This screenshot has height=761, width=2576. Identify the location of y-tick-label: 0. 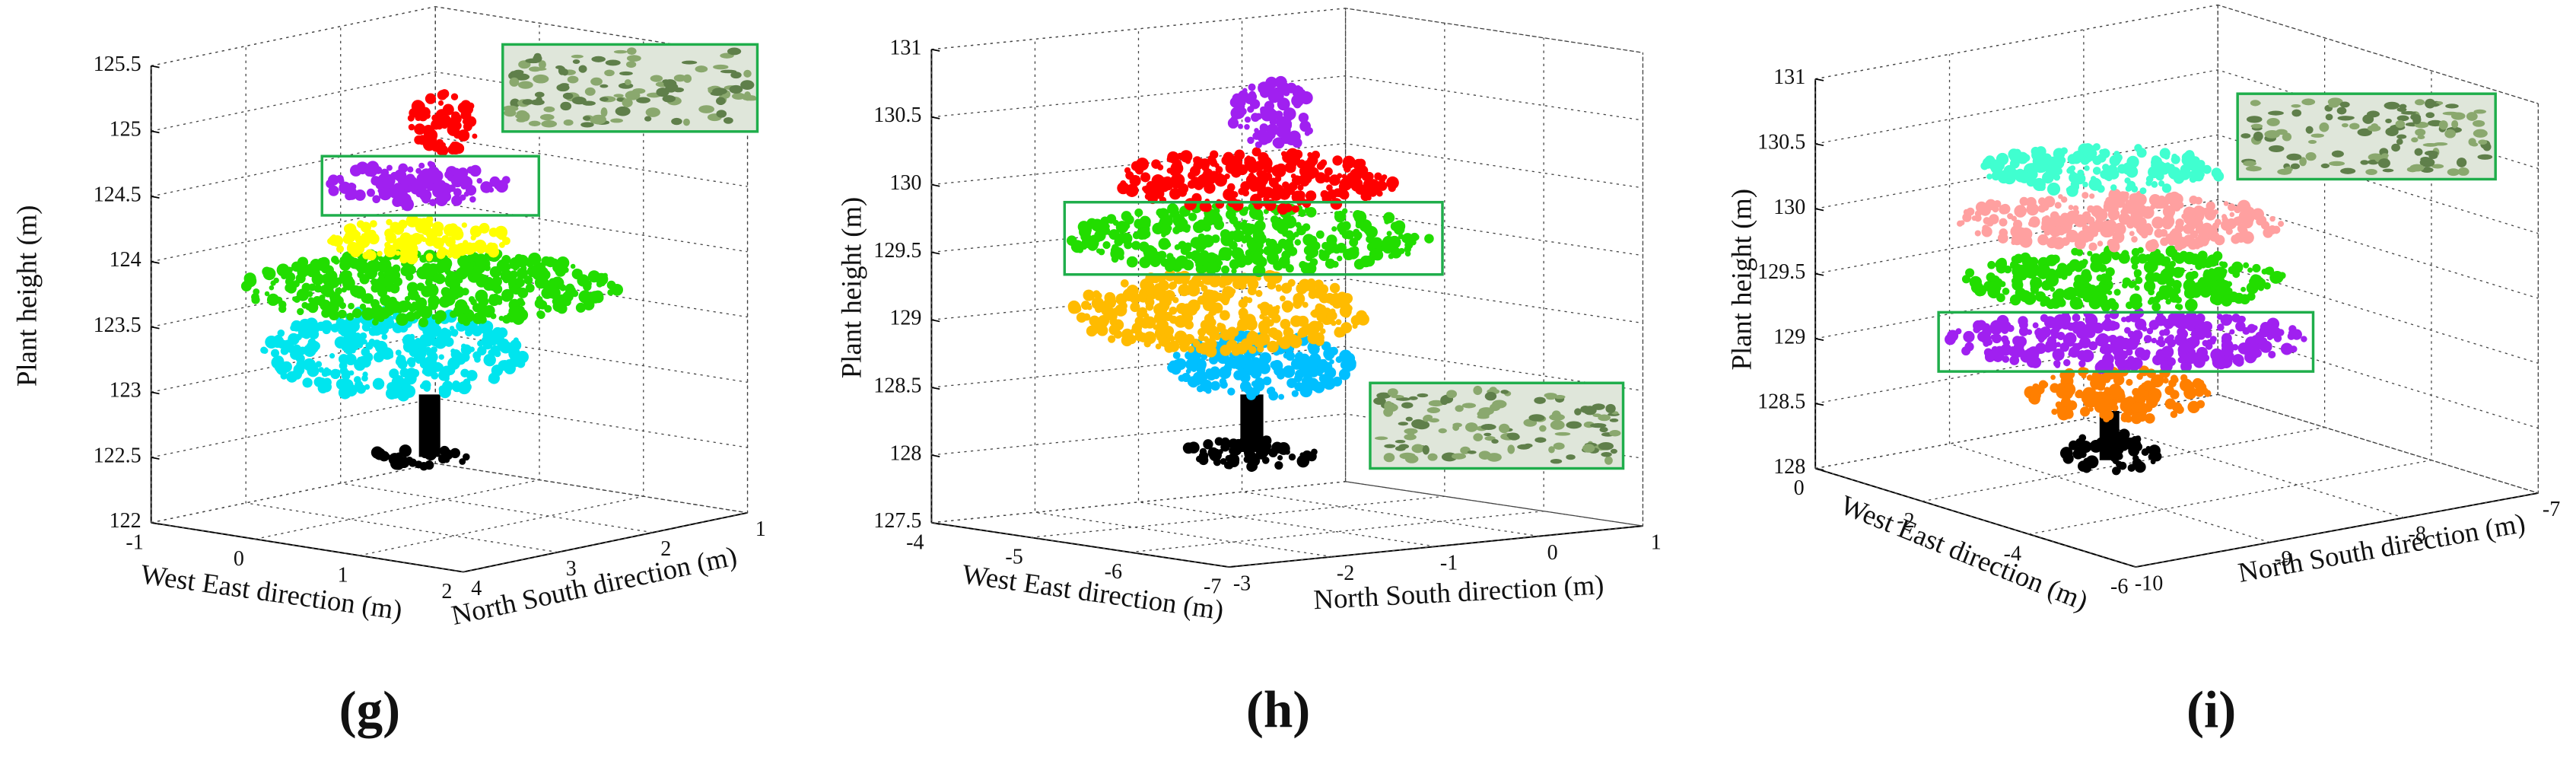
(1552, 553).